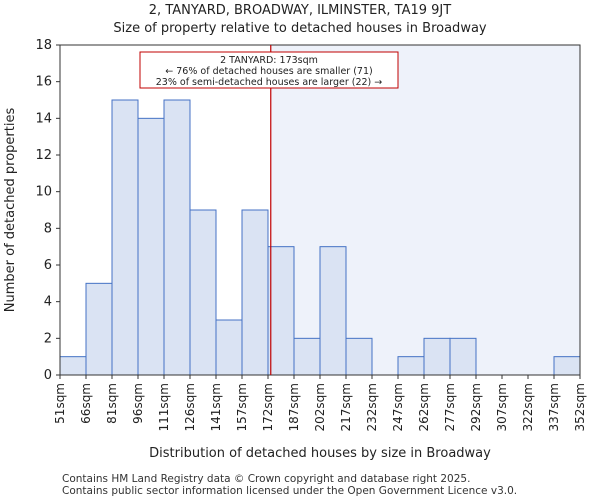  Describe the element at coordinates (164, 407) in the screenshot. I see `x-tick-label: 111sqm` at that location.